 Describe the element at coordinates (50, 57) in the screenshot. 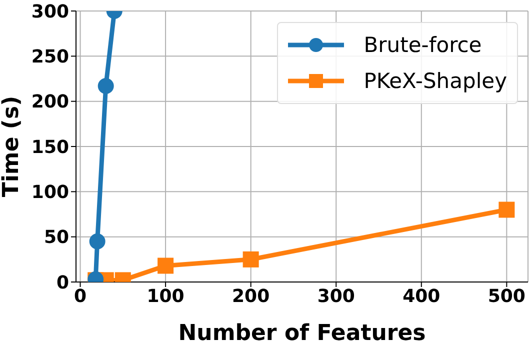

I see `y-tick-label: 250` at that location.